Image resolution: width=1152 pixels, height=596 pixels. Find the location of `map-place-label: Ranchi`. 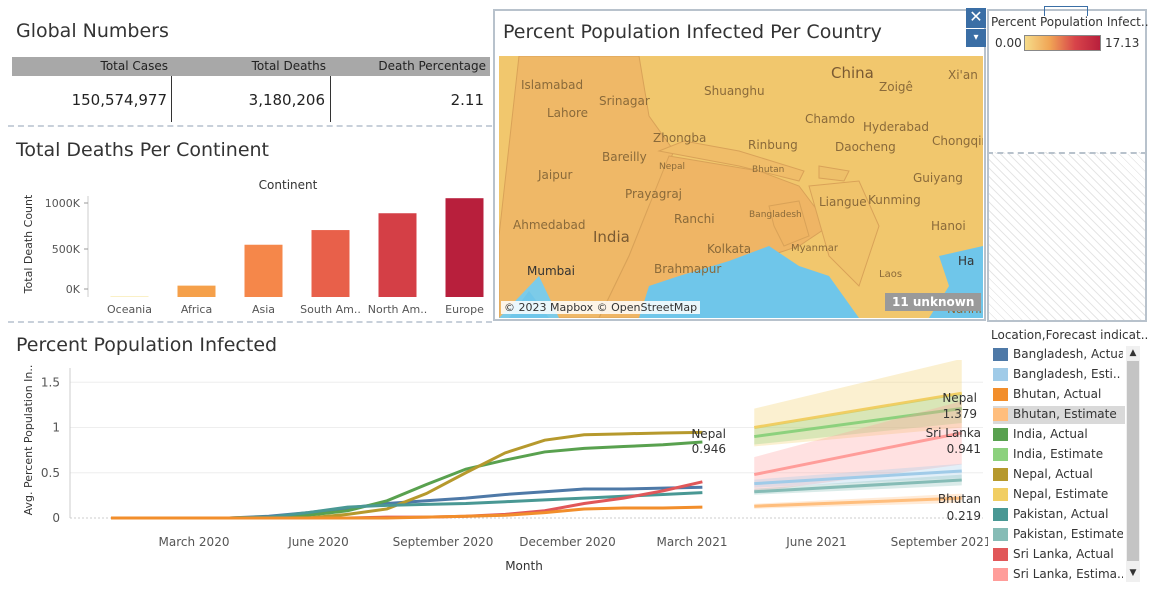

map-place-label: Ranchi is located at coordinates (694, 219).